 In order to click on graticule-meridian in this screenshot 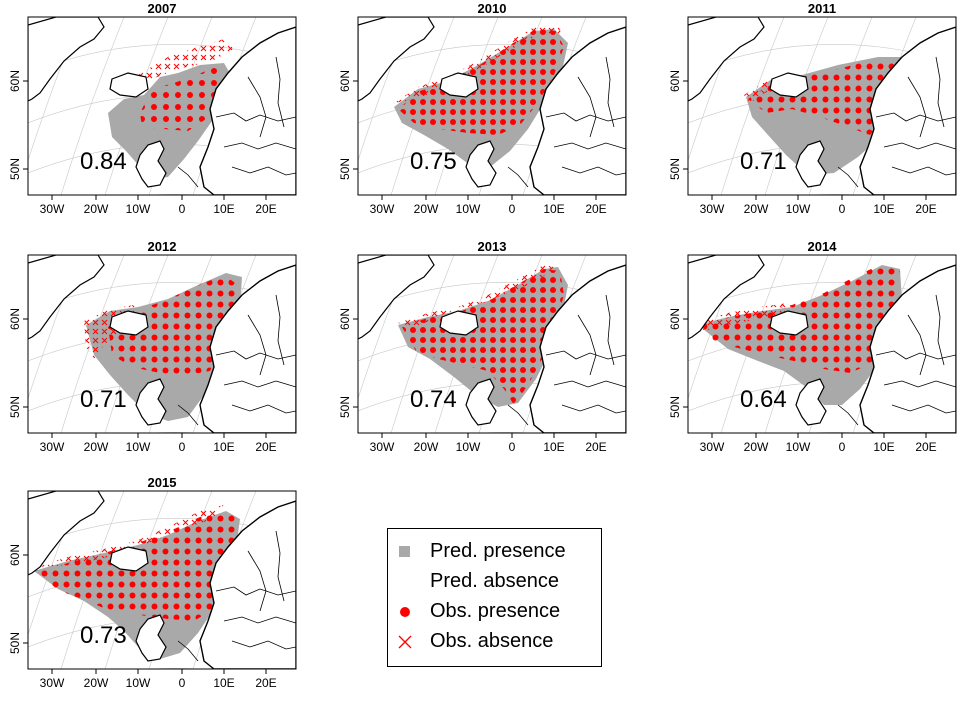, I will do `click(92, 106)`.